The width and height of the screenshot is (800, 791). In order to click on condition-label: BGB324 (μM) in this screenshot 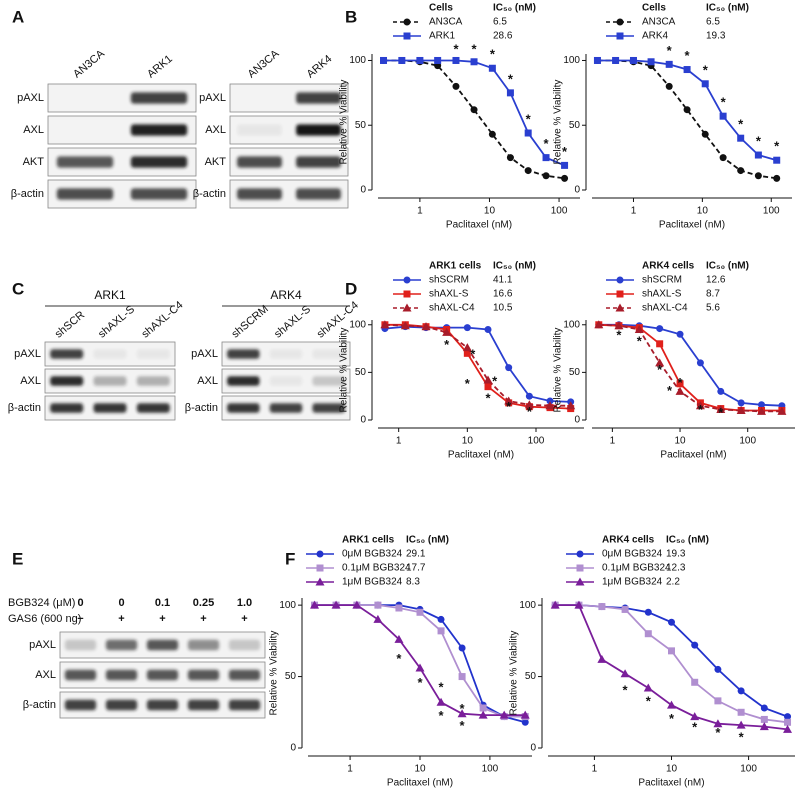, I will do `click(41, 603)`.